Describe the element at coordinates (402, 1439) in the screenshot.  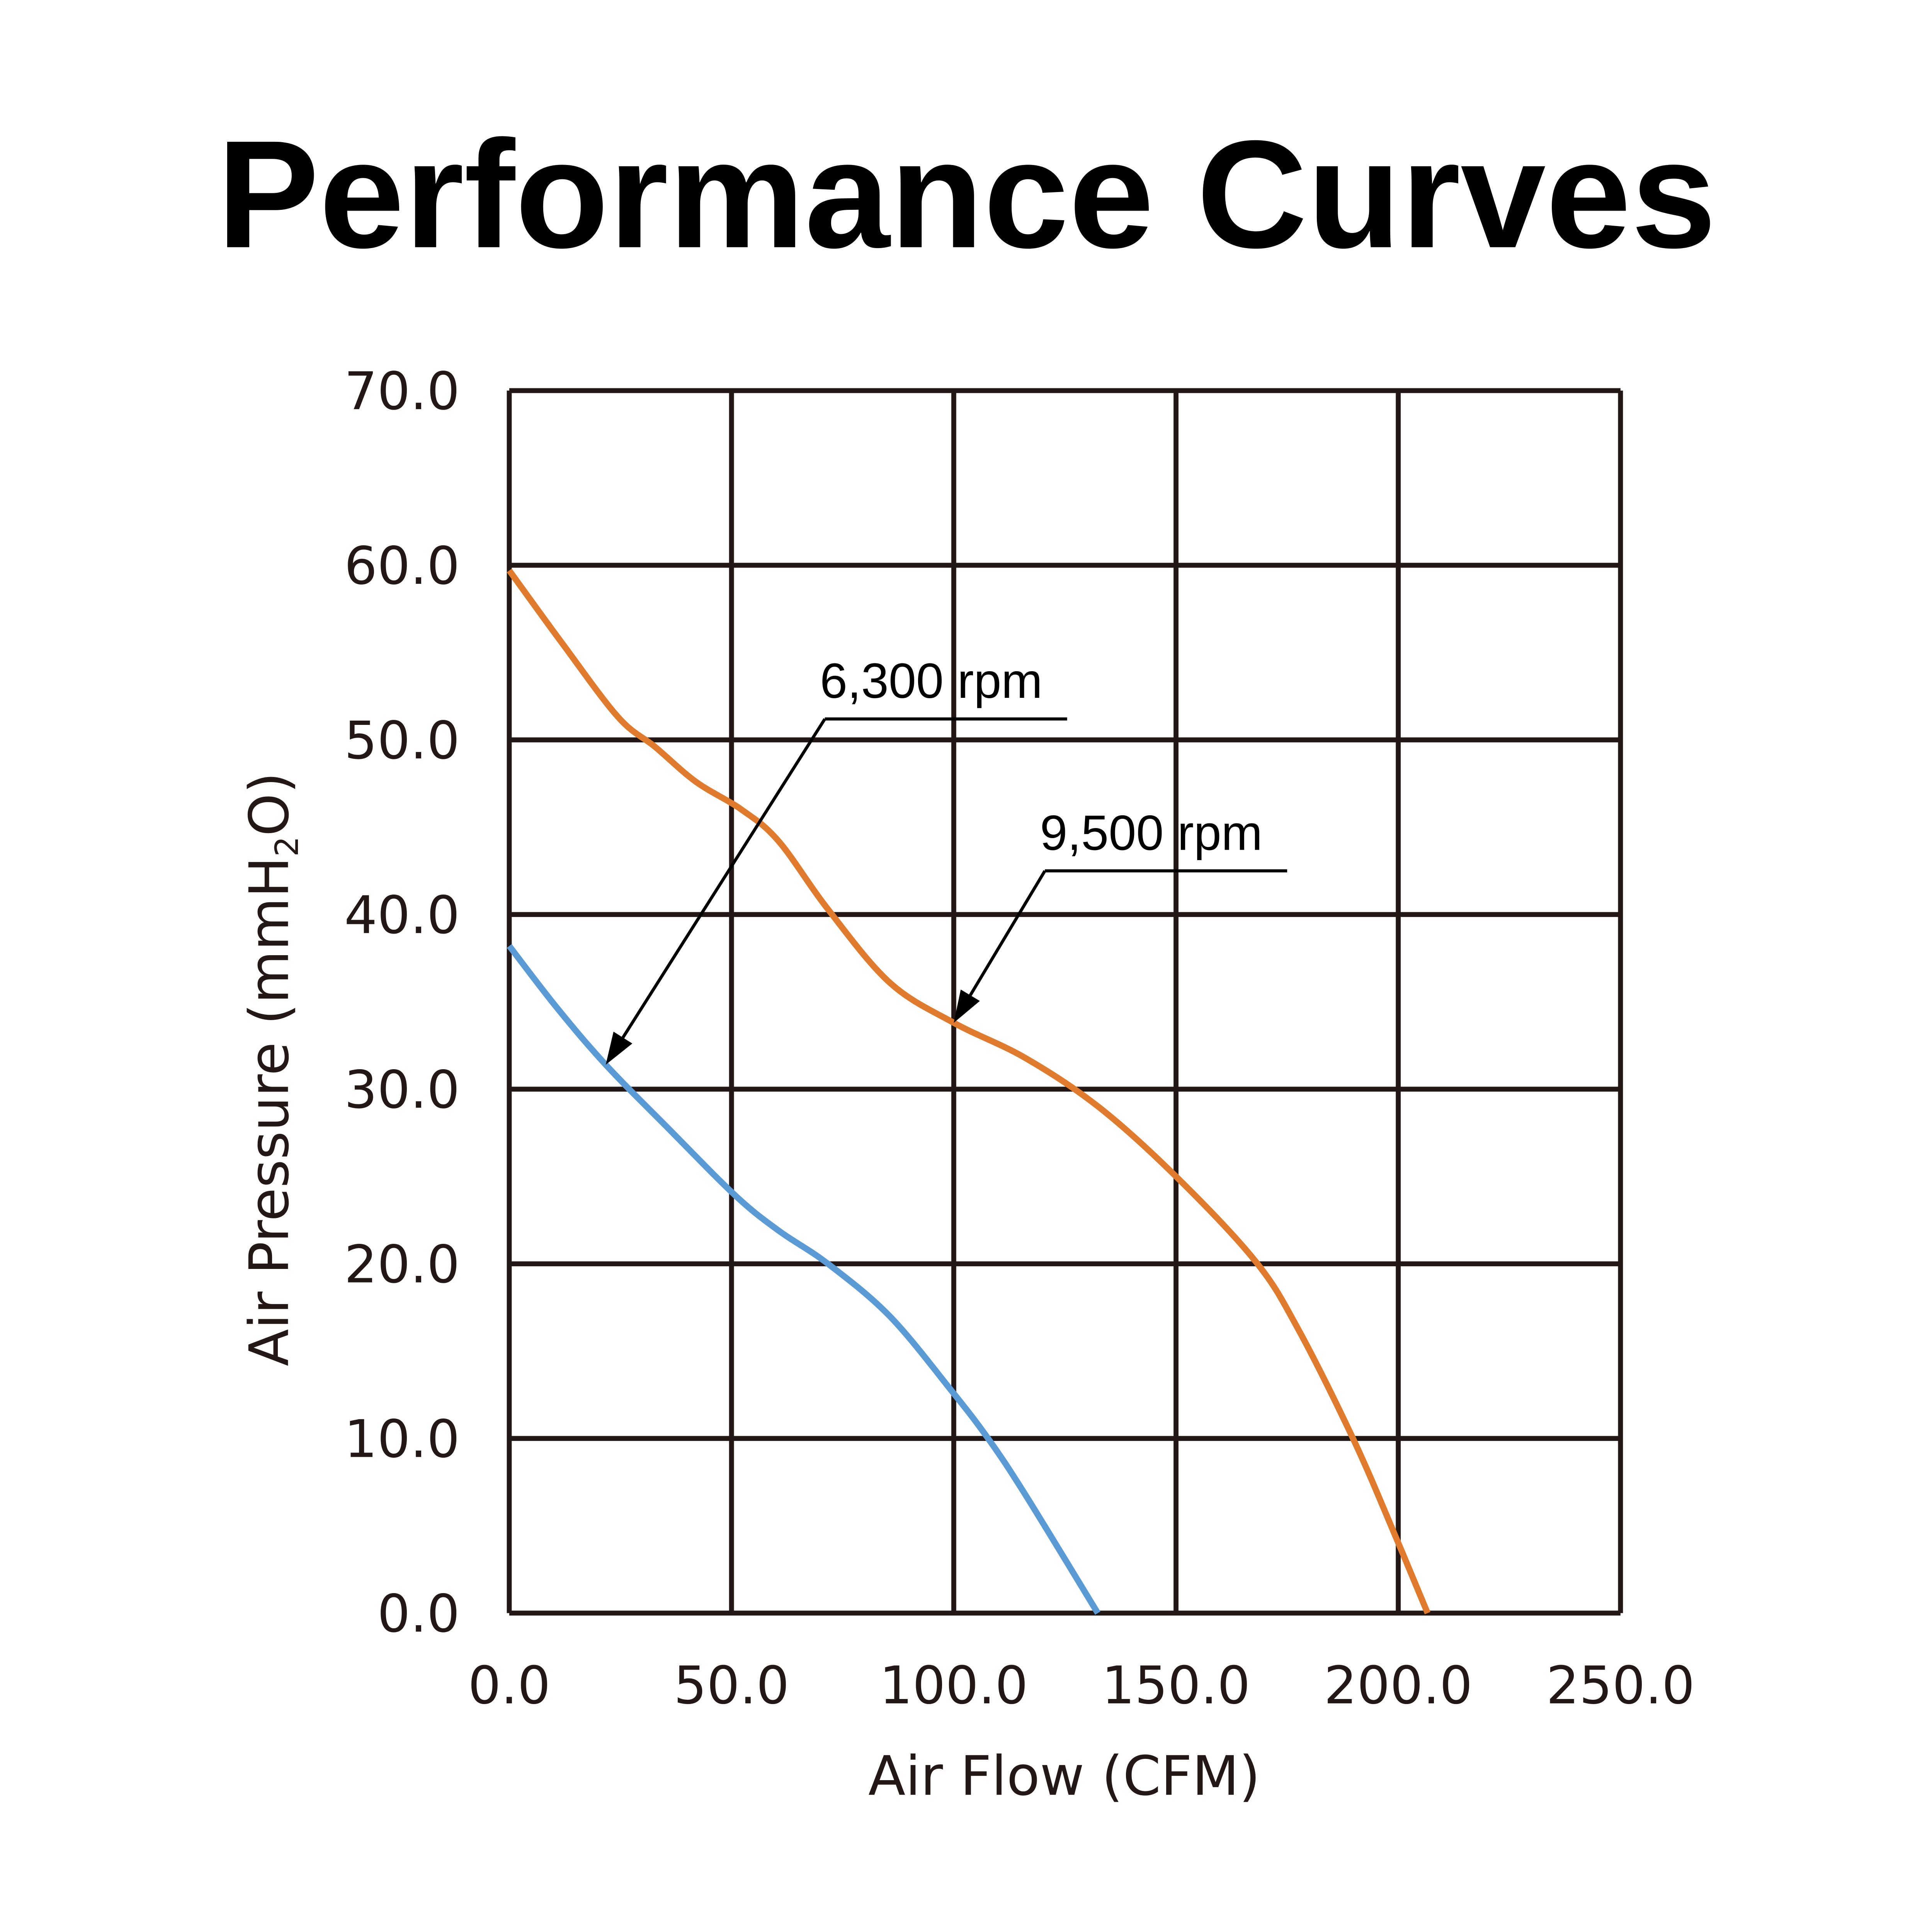
I see `y-tick-label: 10.0` at that location.